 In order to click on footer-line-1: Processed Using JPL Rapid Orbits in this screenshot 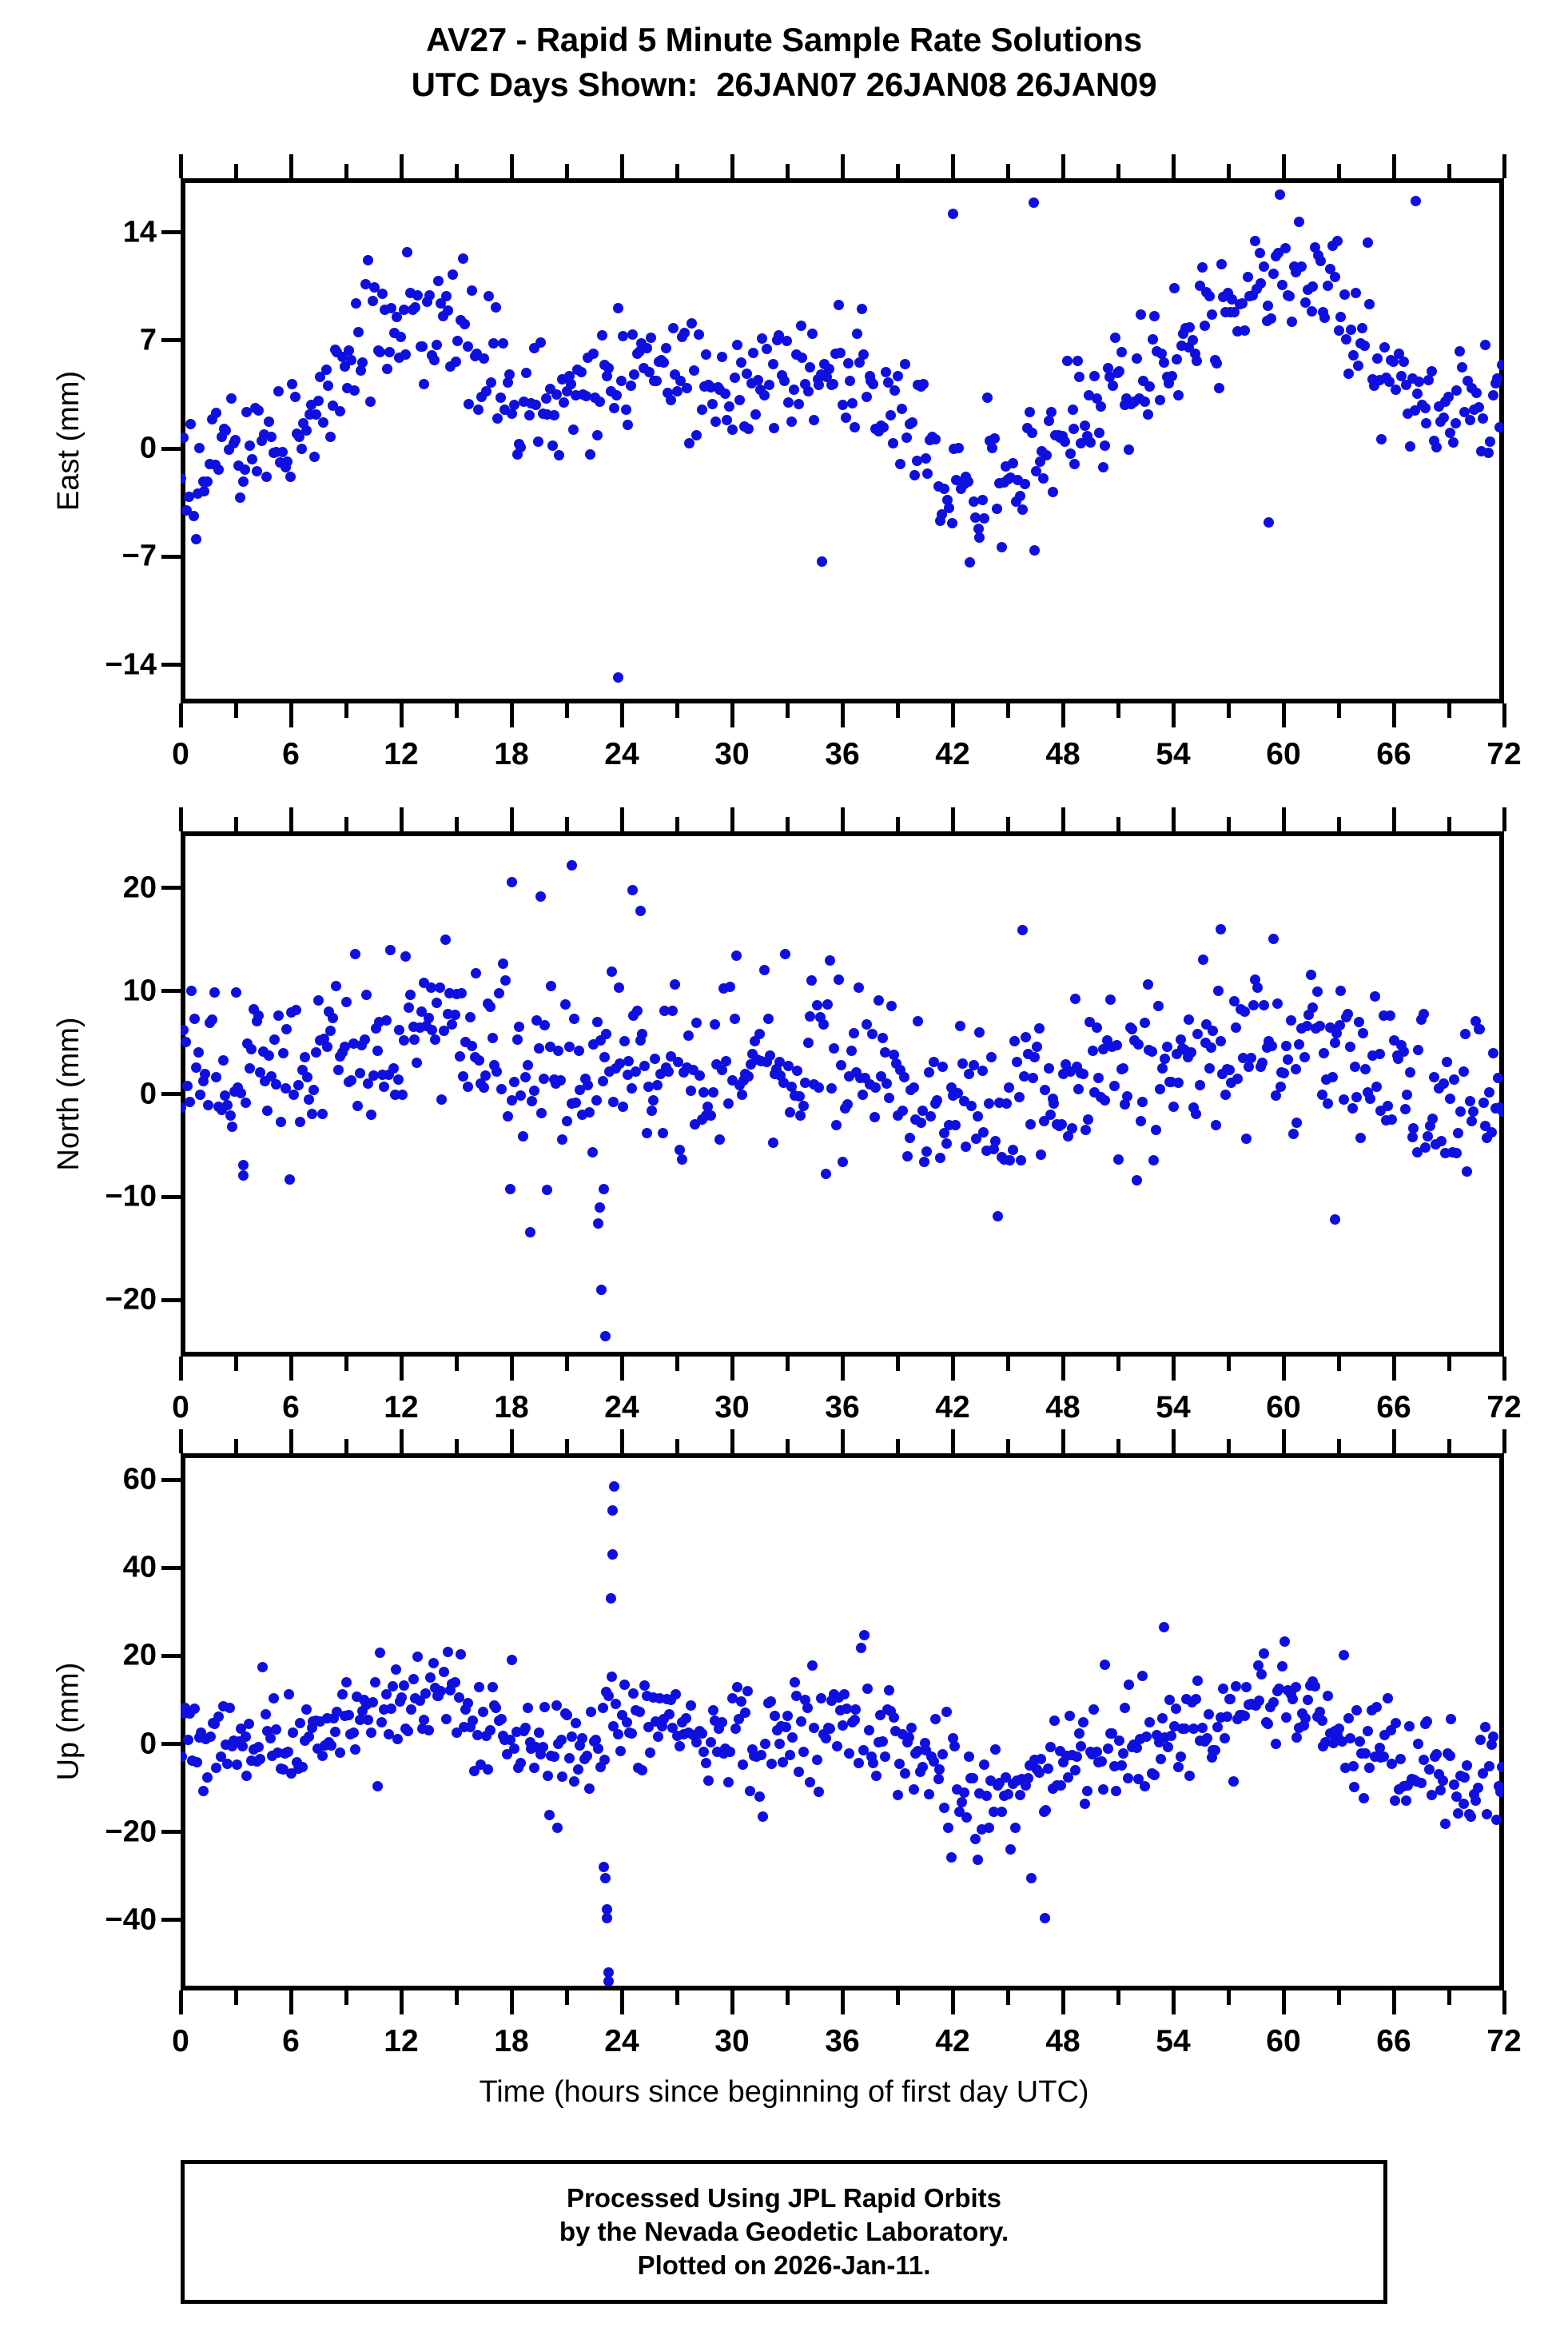, I will do `click(784, 2198)`.